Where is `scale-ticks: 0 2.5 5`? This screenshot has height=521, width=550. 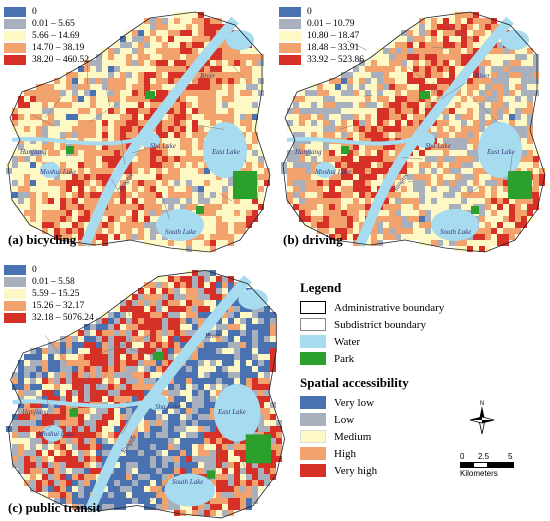 scale-ticks: 0 2.5 5 is located at coordinates (490, 457).